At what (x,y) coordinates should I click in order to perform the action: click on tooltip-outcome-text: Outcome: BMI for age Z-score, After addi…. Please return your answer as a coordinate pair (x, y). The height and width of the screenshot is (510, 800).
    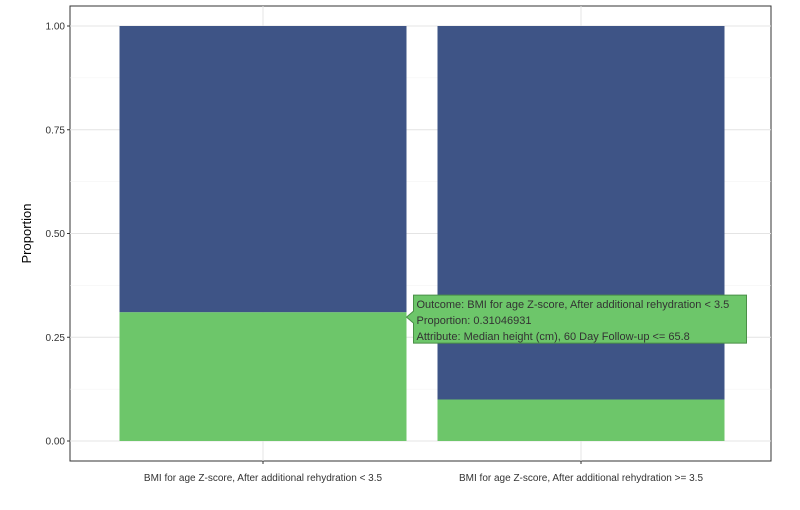
    Looking at the image, I should click on (573, 305).